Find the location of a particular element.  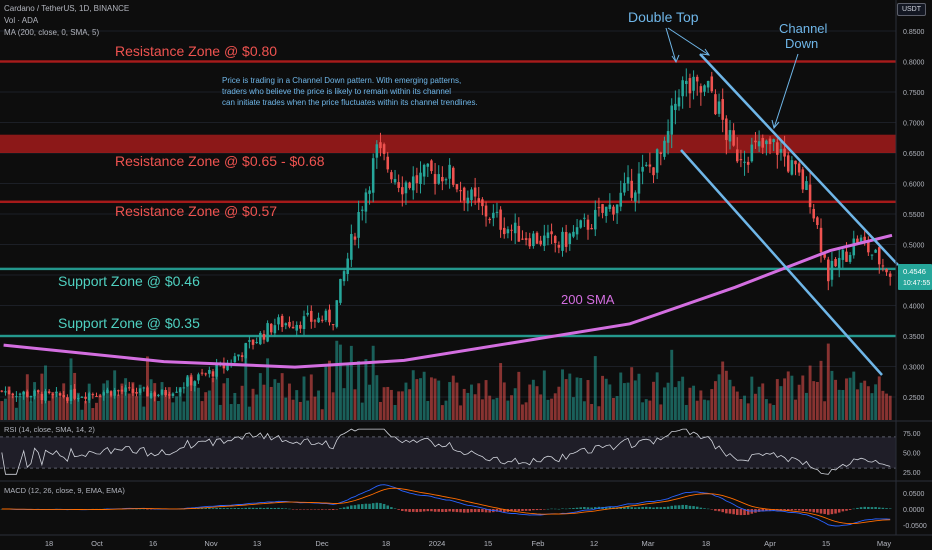

time-tick-label: 15 is located at coordinates (488, 543).